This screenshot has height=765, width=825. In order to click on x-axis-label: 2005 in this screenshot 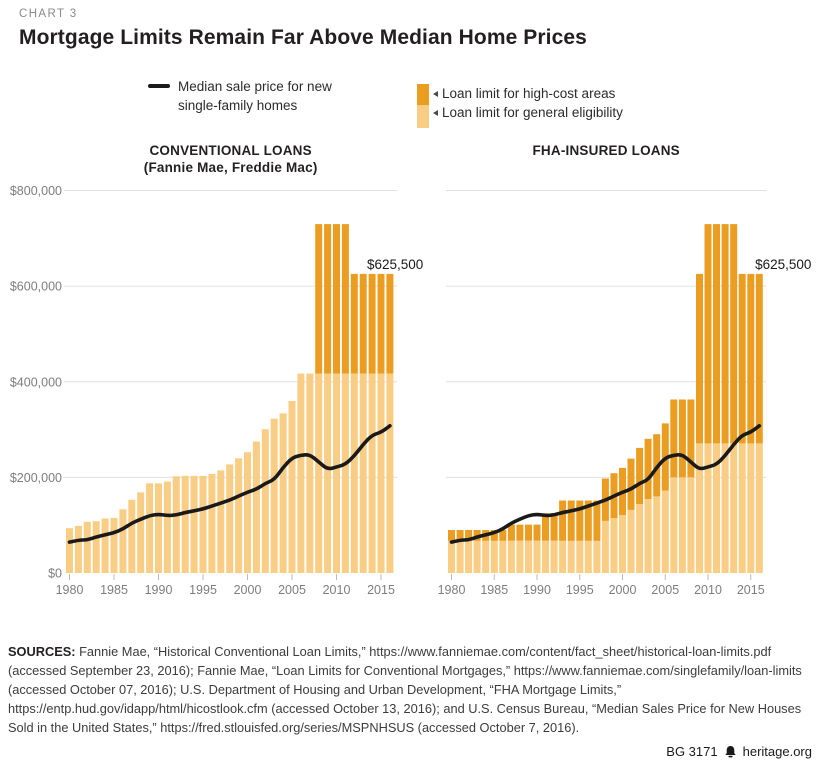, I will do `click(665, 590)`.